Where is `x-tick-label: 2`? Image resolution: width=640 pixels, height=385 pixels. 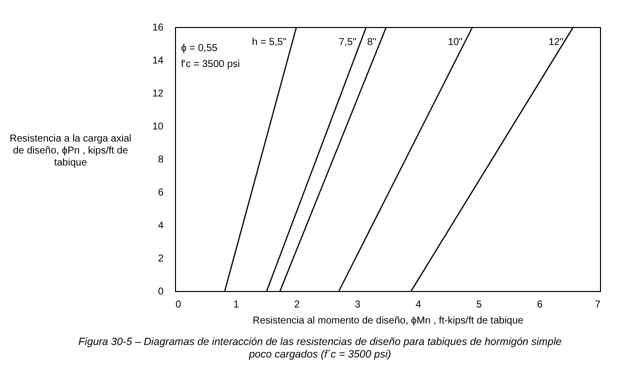
x-tick-label: 2 is located at coordinates (297, 305).